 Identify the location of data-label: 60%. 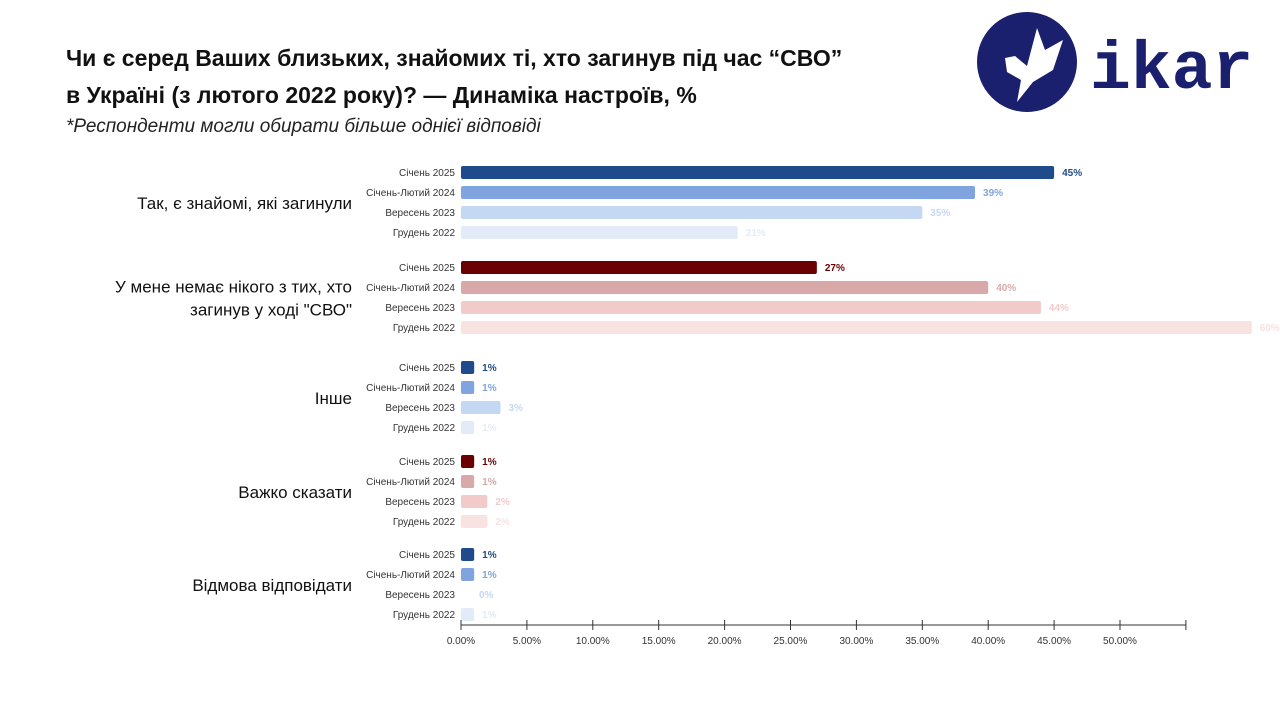
(1270, 328).